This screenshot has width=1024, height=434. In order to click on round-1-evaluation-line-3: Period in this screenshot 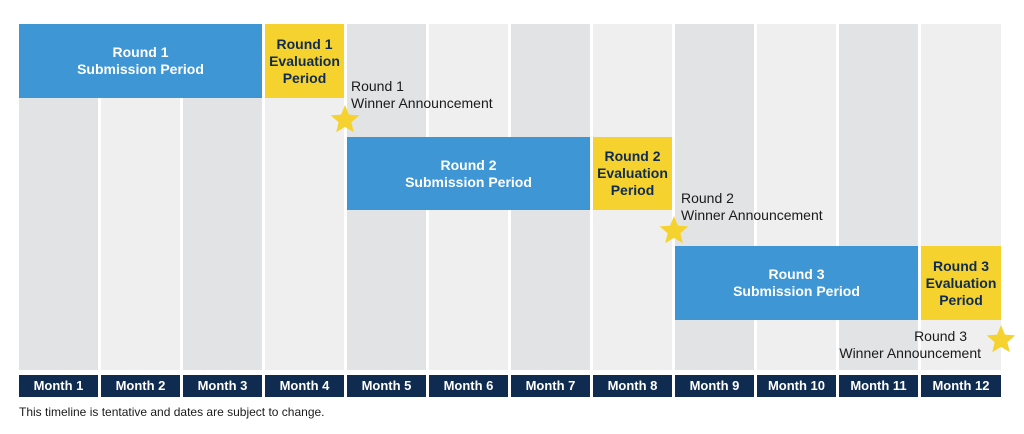, I will do `click(304, 77)`.